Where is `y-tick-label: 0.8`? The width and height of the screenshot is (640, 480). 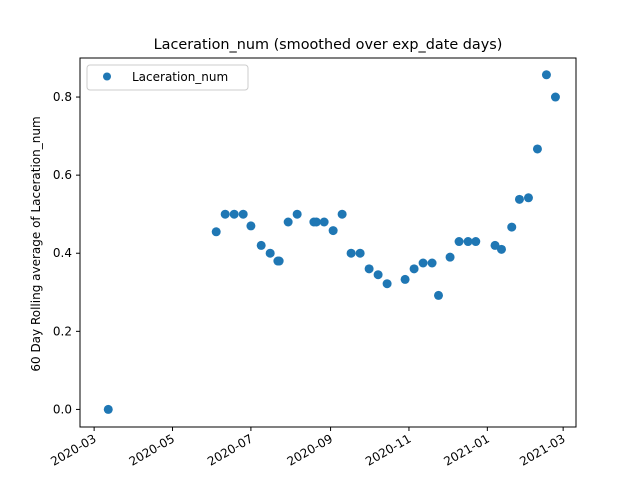 y-tick-label: 0.8 is located at coordinates (62, 97).